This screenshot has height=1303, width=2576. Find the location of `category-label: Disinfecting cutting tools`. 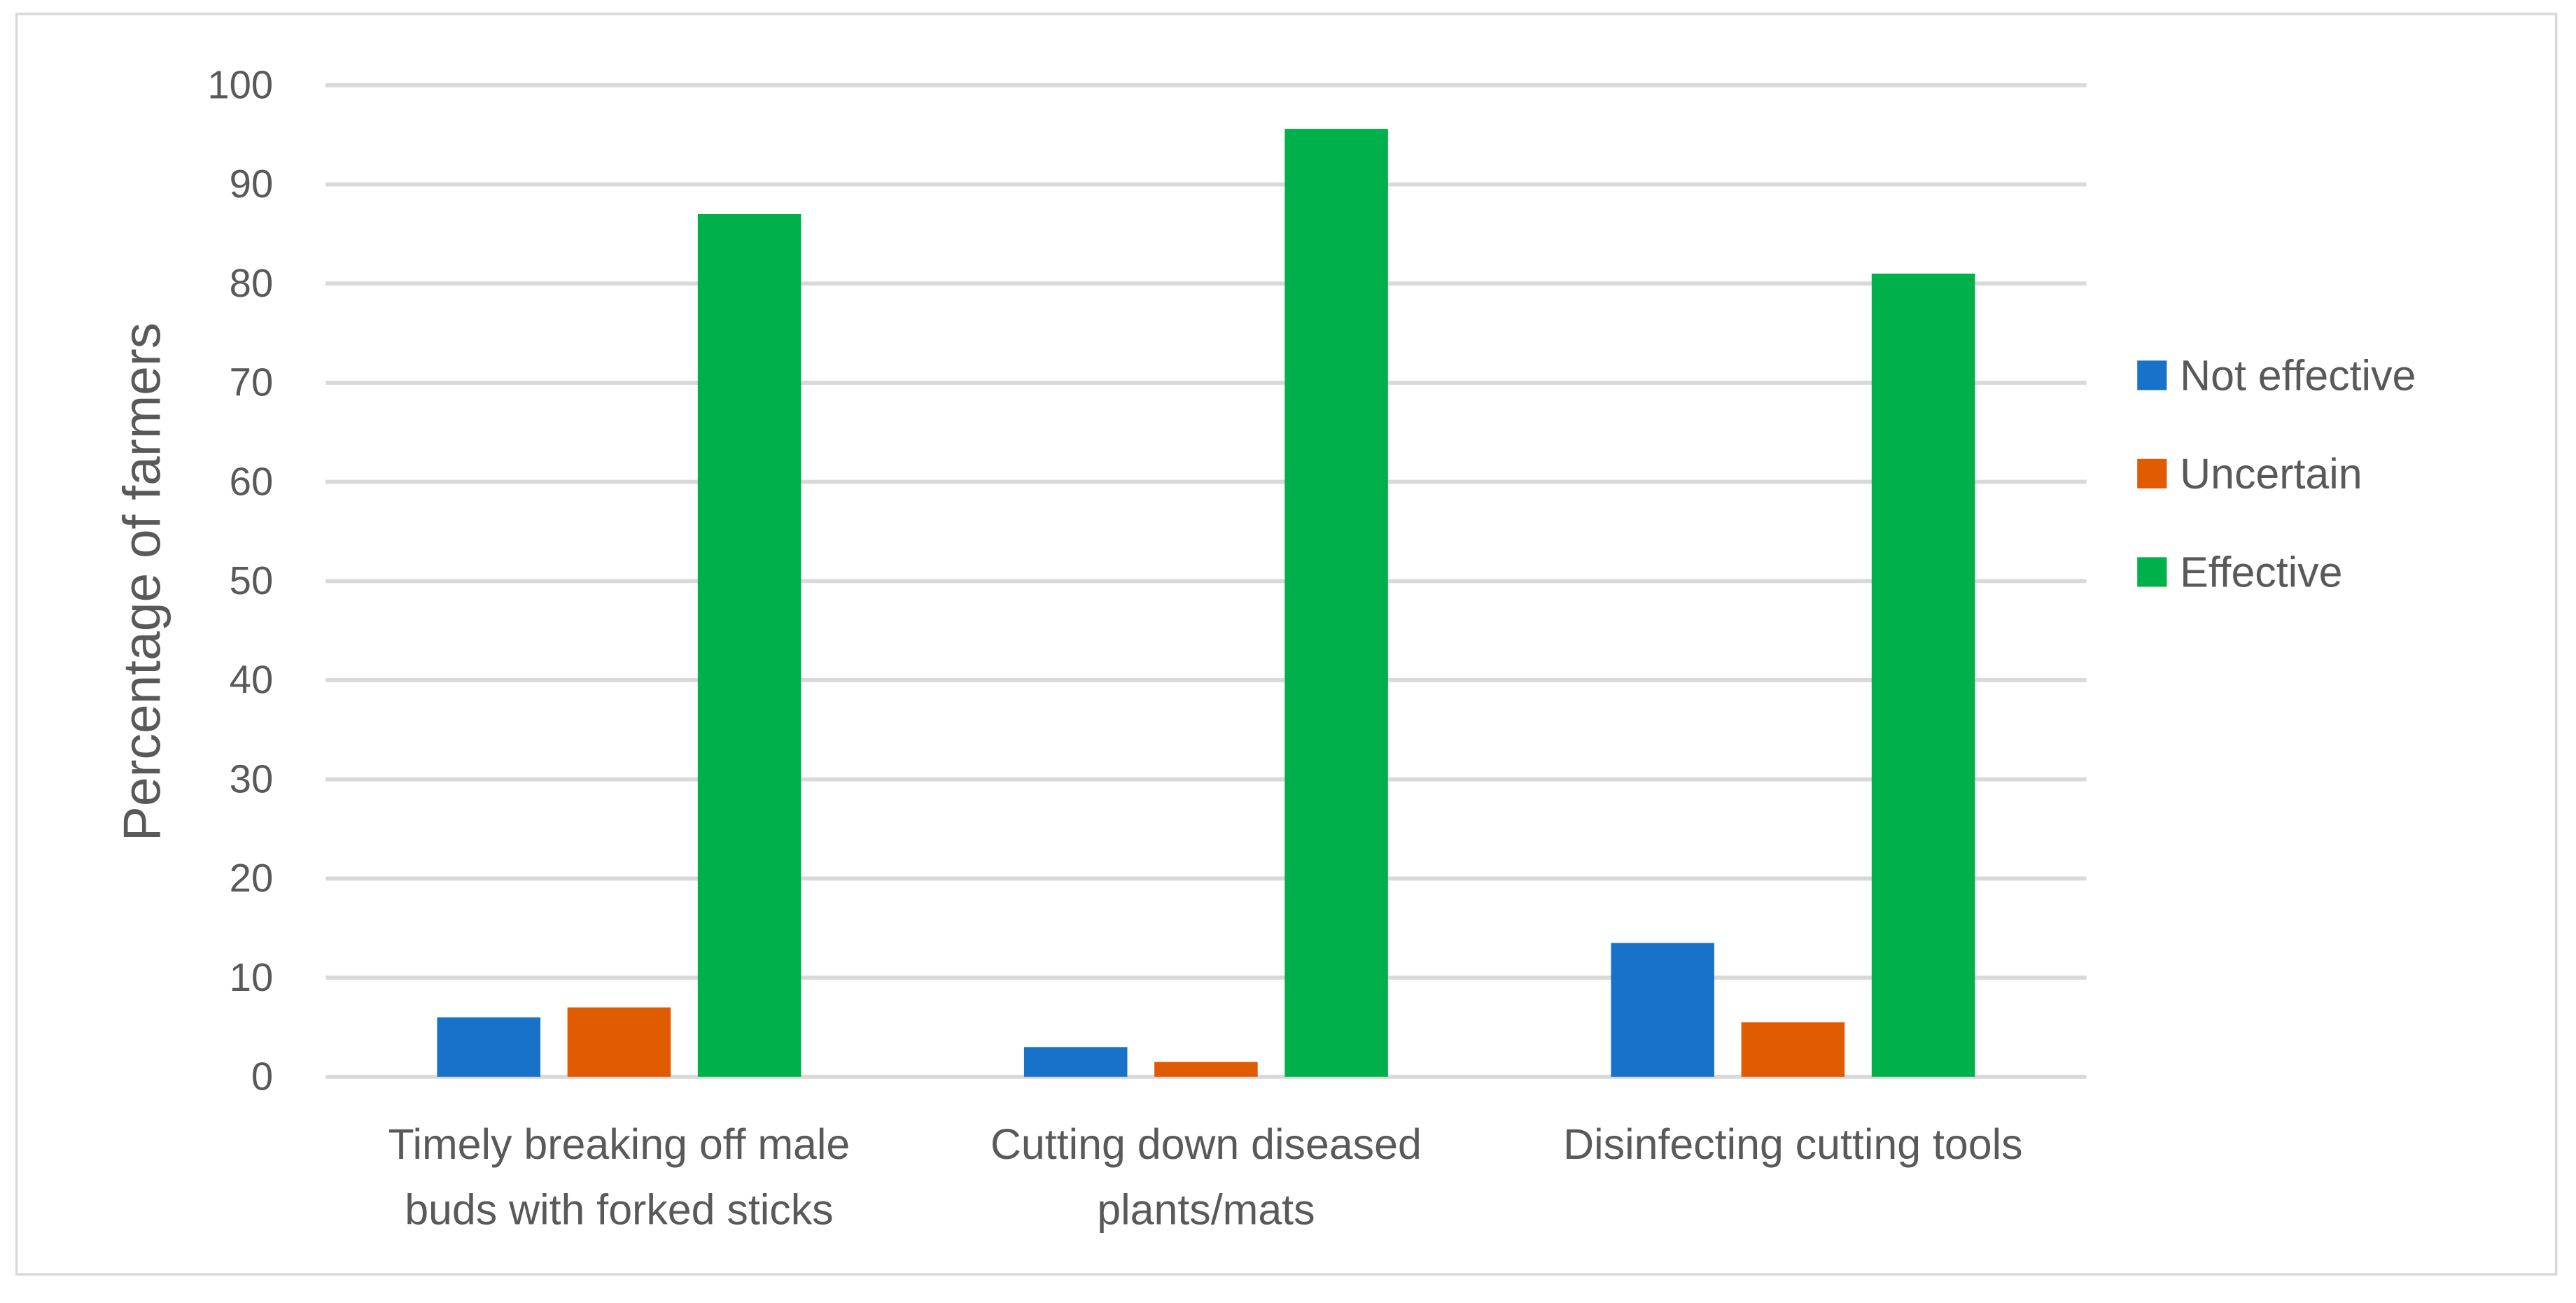

category-label: Disinfecting cutting tools is located at coordinates (1792, 1144).